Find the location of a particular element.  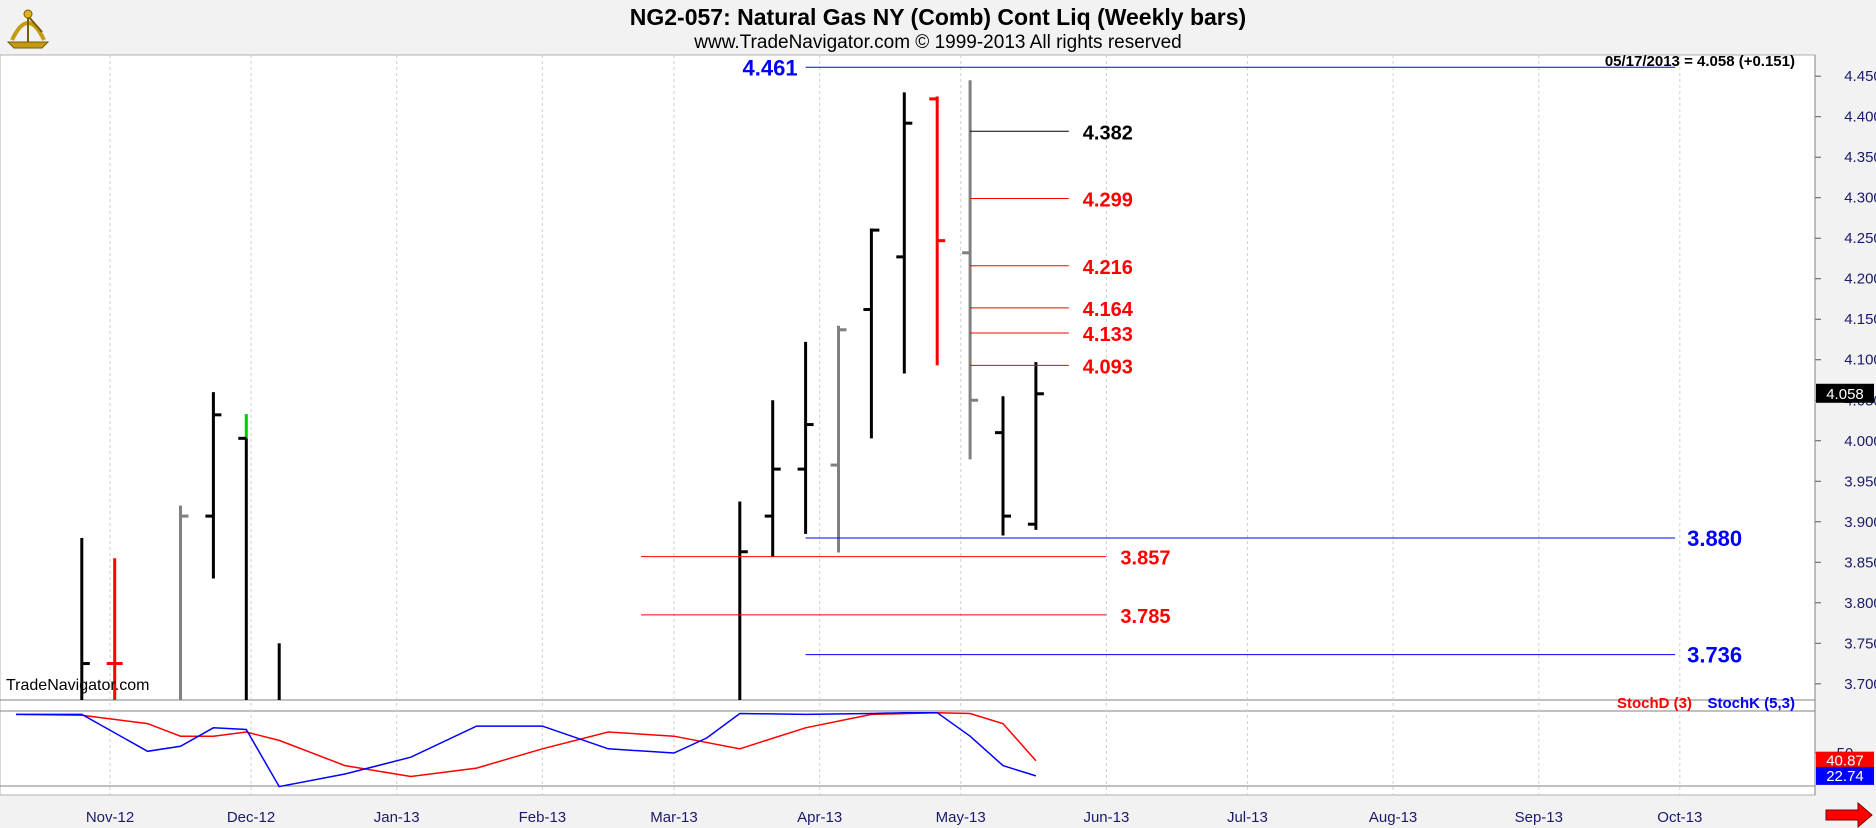

y-tick-label: 4.400 is located at coordinates (1860, 117).